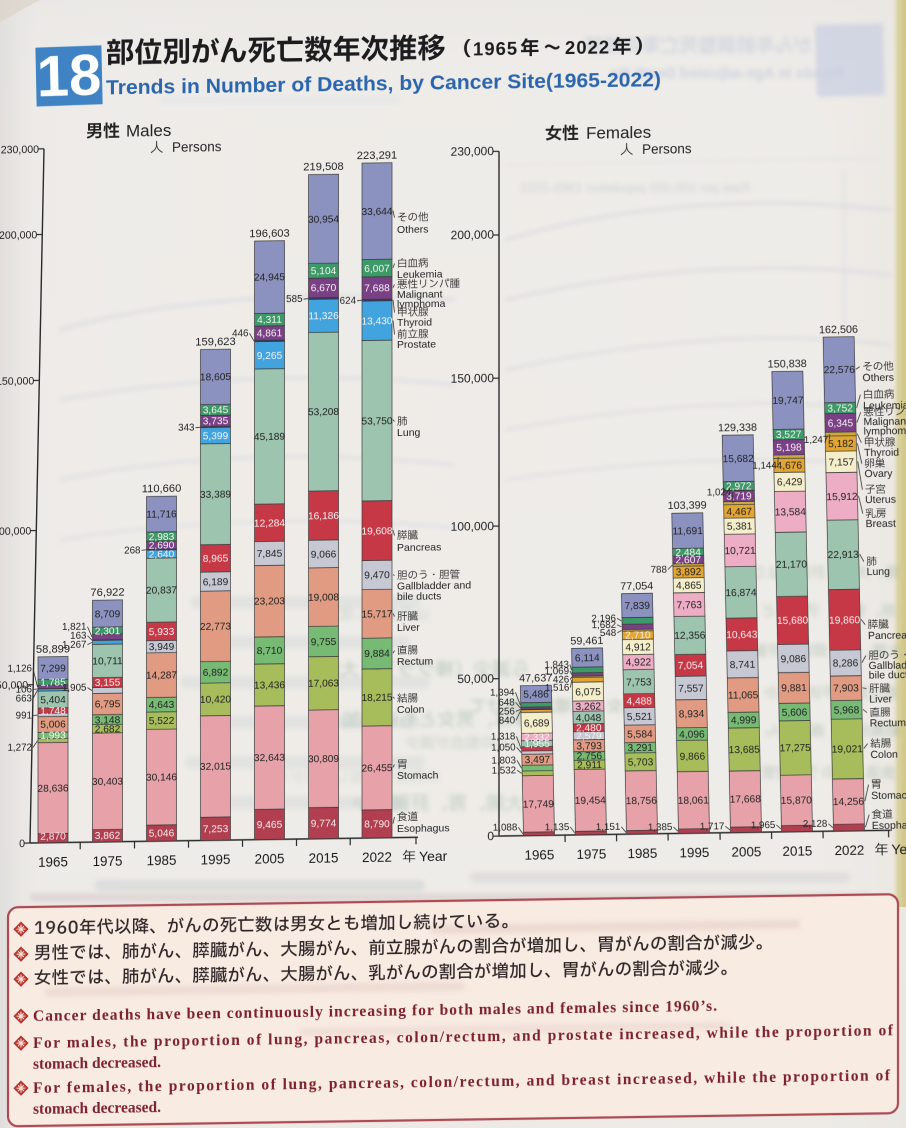  Describe the element at coordinates (503, 747) in the screenshot. I see `svg-text: 1,050` at that location.